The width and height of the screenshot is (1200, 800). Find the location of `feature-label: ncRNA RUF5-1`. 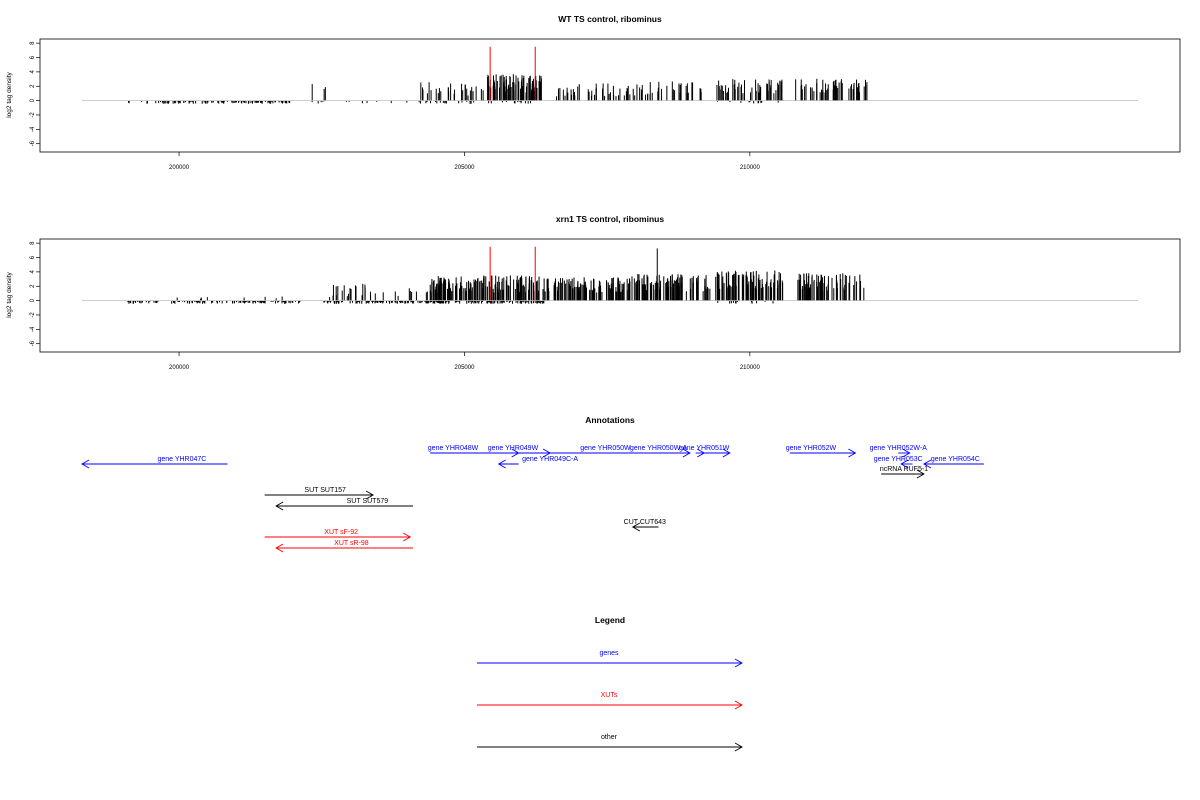

feature-label: ncRNA RUF5-1 is located at coordinates (904, 469).